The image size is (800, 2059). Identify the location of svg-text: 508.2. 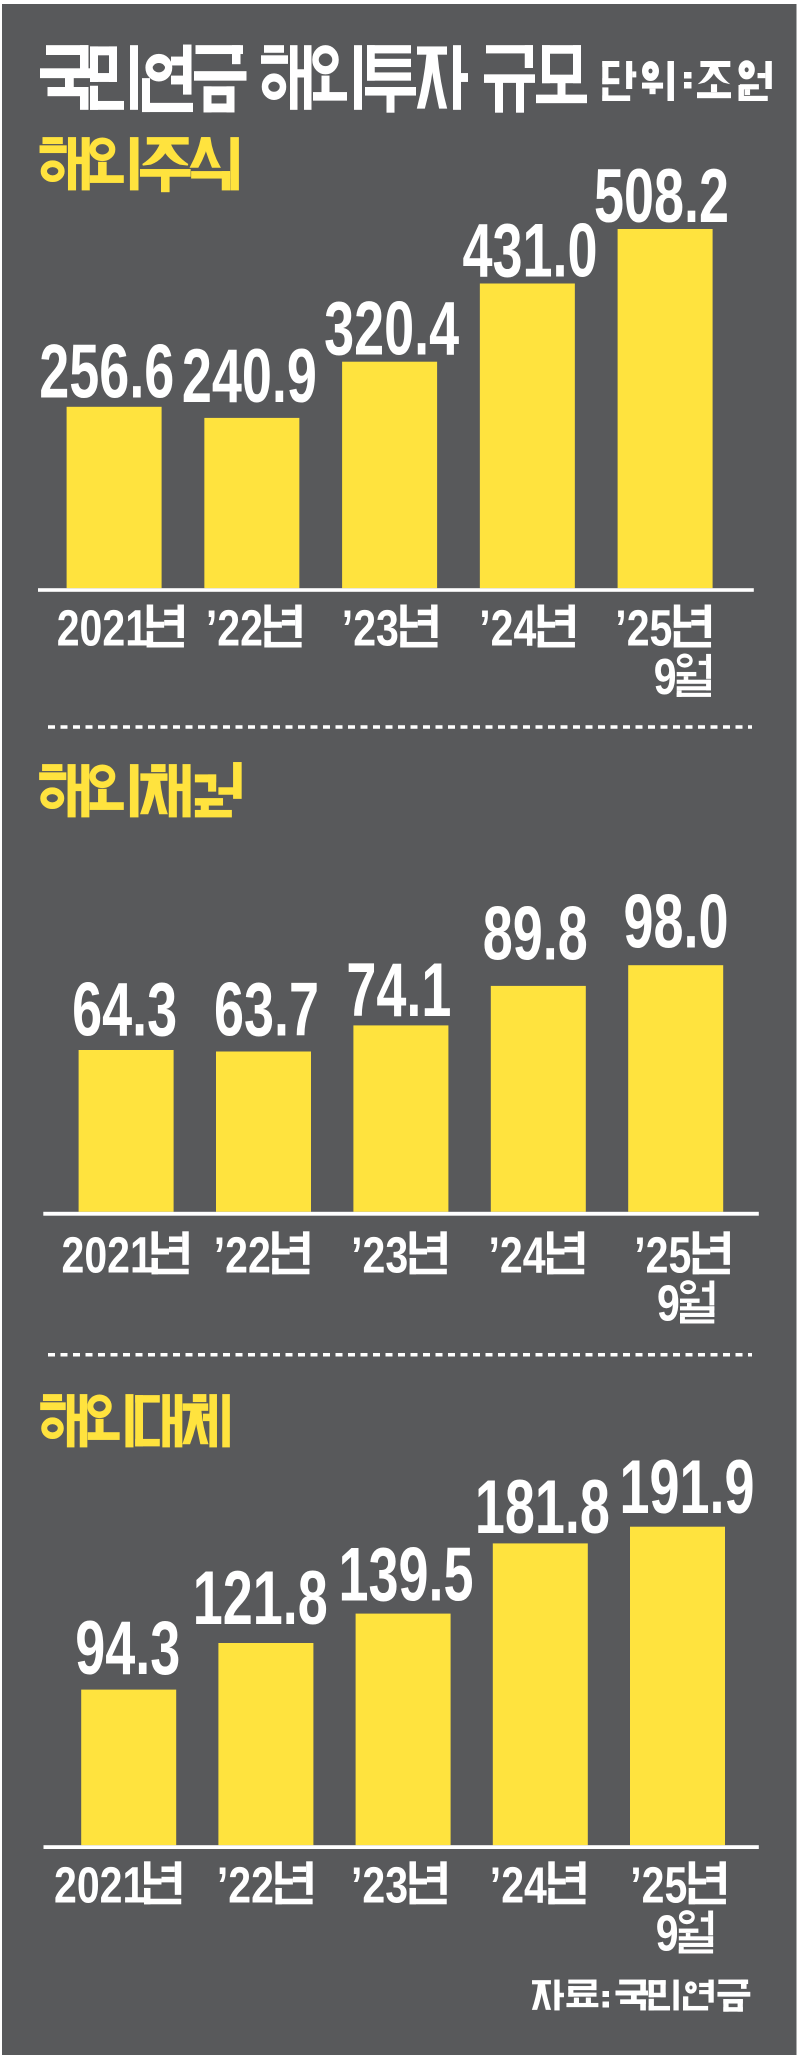
(661, 195).